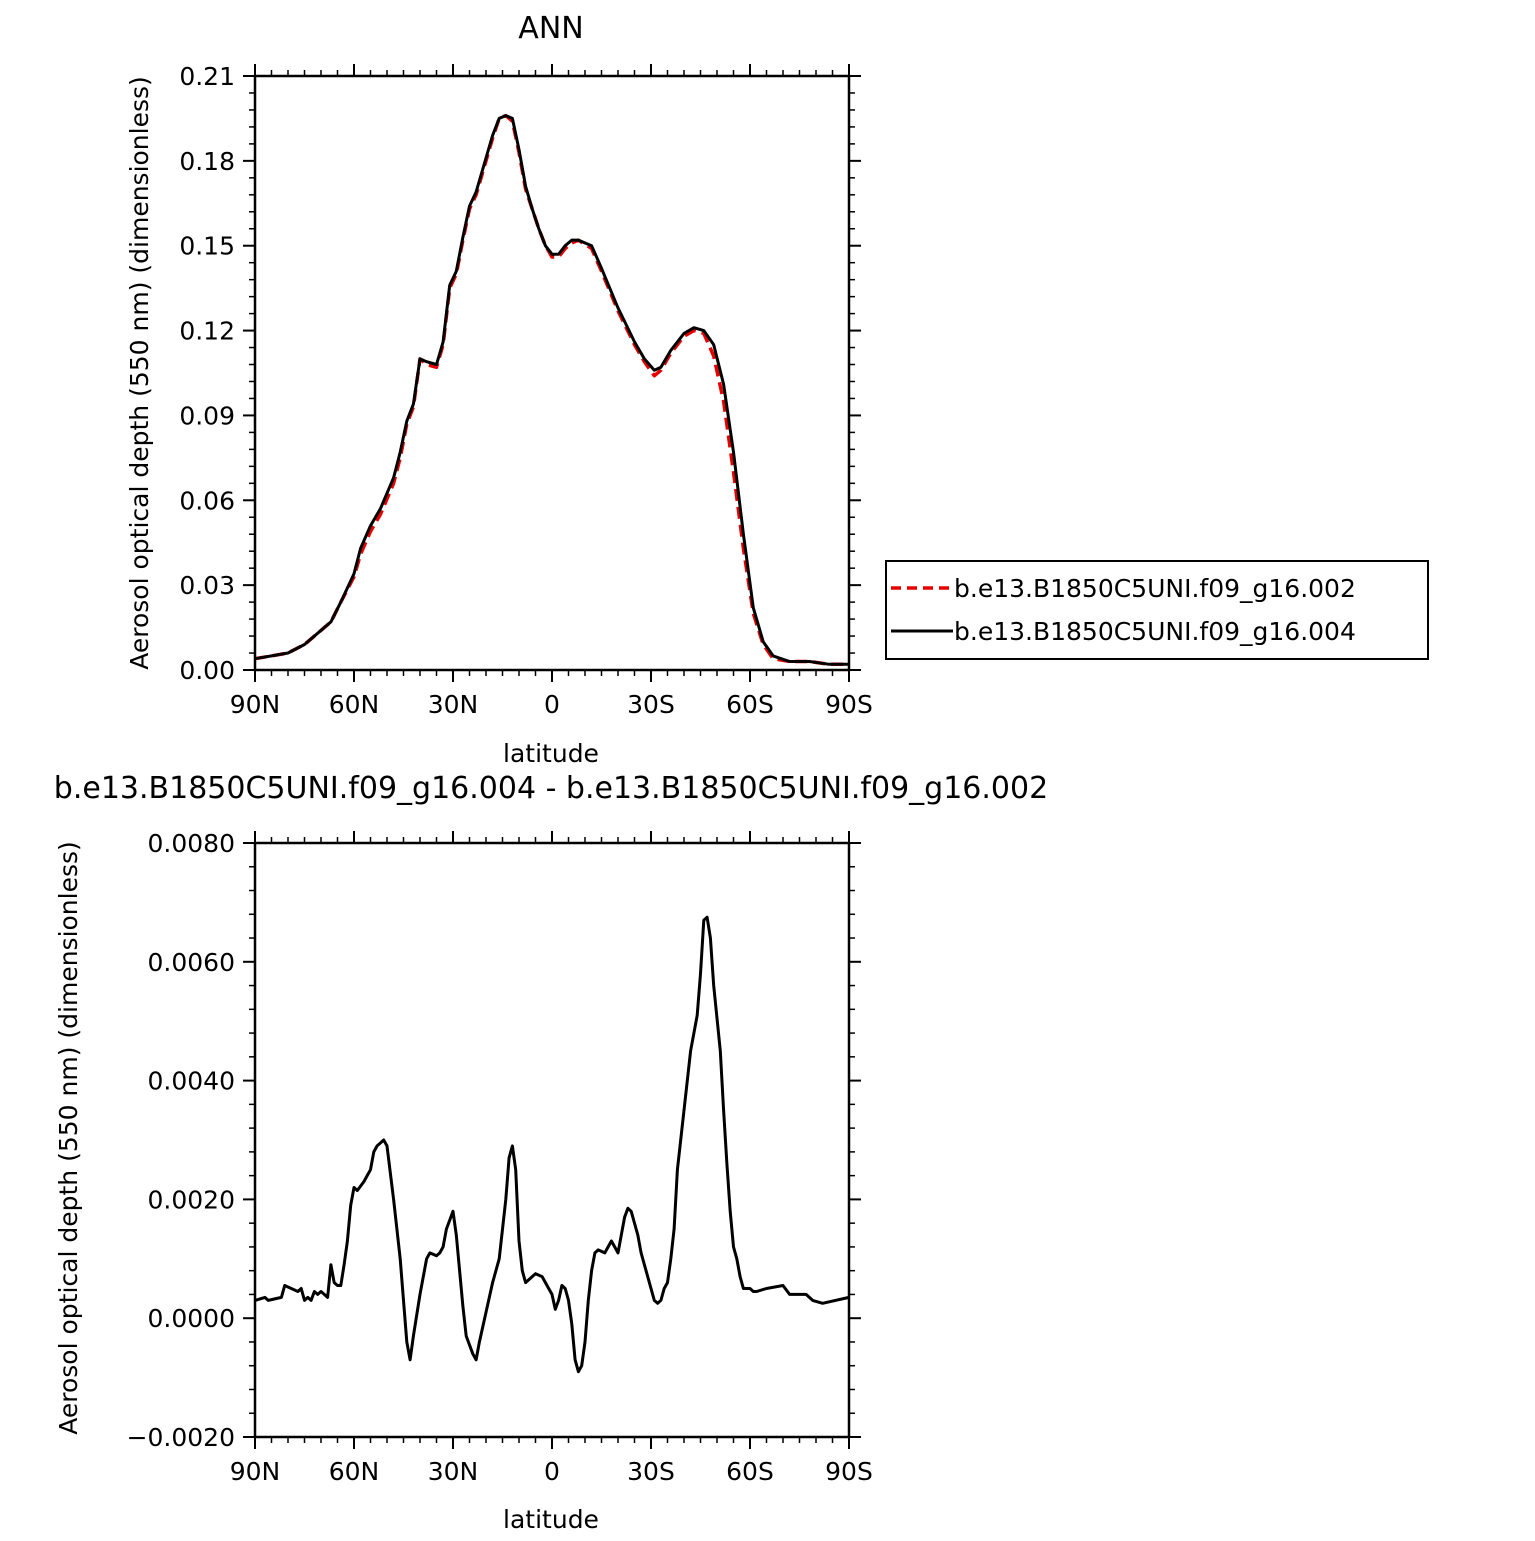 The width and height of the screenshot is (1535, 1541). What do you see at coordinates (849, 1471) in the screenshot?
I see `bottom-x-tick-label: 90S` at bounding box center [849, 1471].